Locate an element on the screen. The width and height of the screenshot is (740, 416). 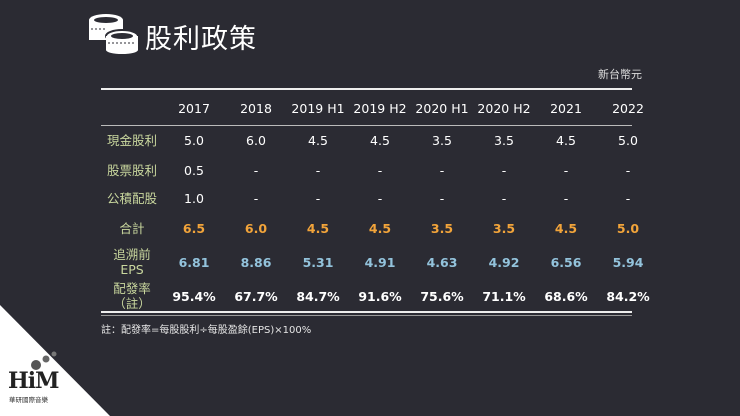
table-cell: 0.5 is located at coordinates (194, 170).